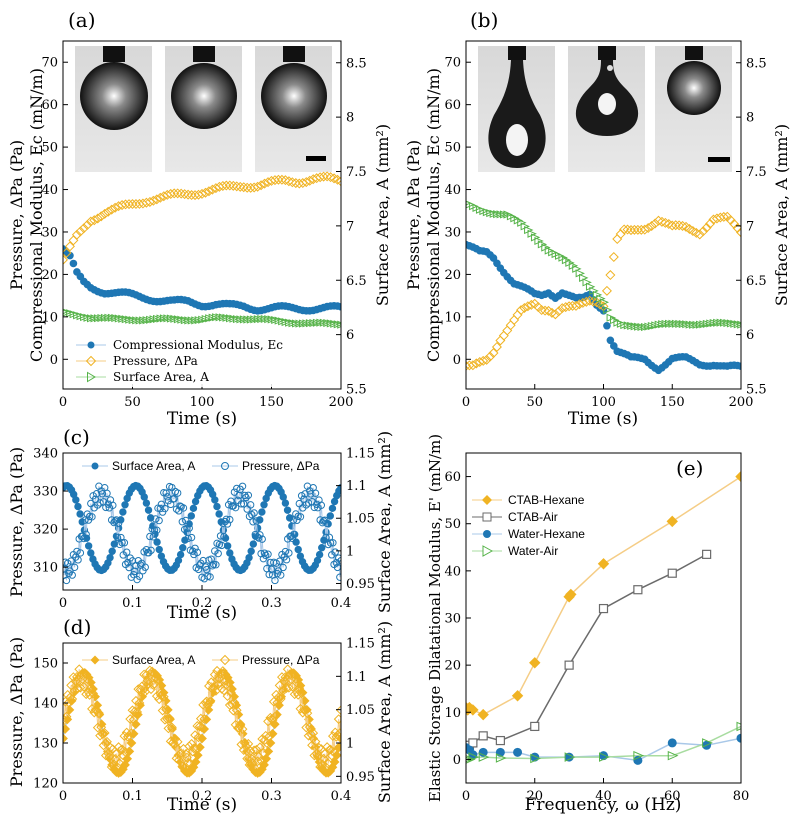 The height and width of the screenshot is (818, 797). What do you see at coordinates (360, 710) in the screenshot?
I see `y-tick-label-right-d: 1.05` at bounding box center [360, 710].